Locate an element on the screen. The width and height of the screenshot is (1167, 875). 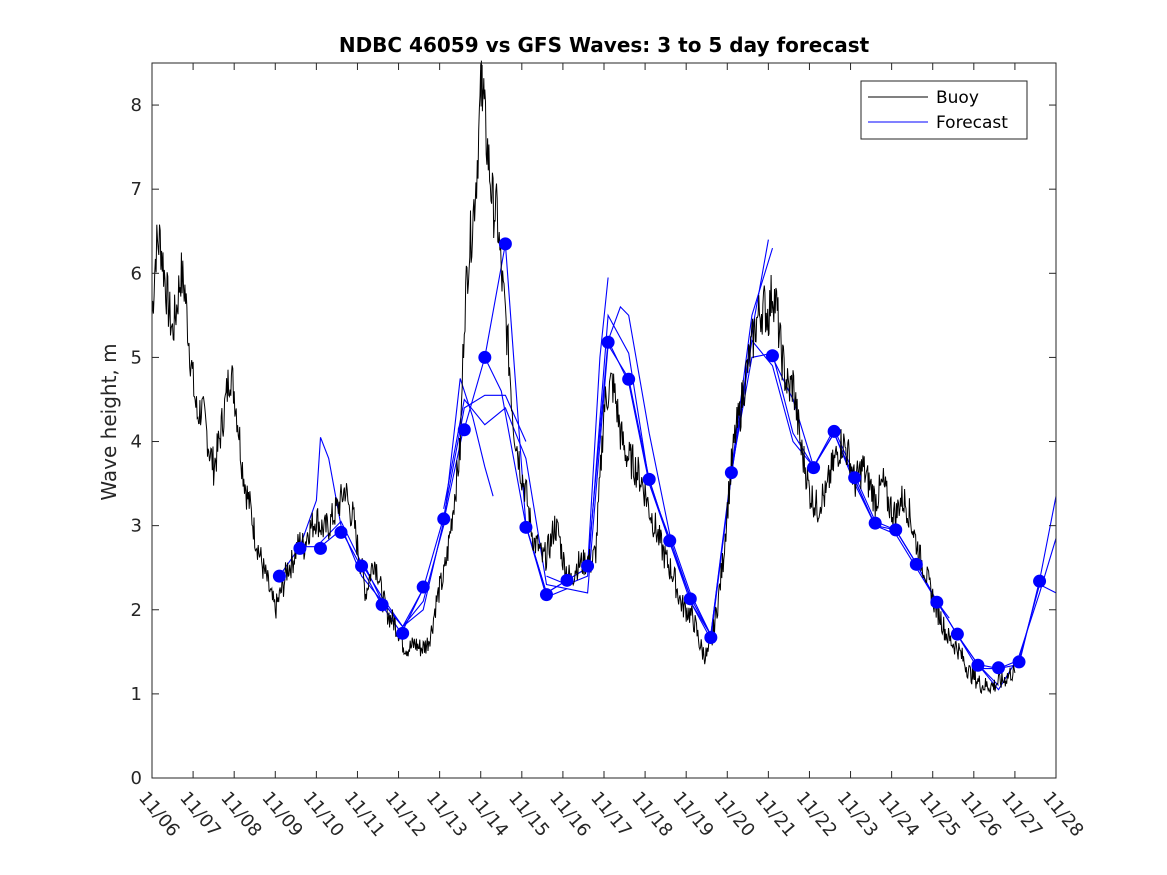
y-tick-label: 8 is located at coordinates (136, 105).